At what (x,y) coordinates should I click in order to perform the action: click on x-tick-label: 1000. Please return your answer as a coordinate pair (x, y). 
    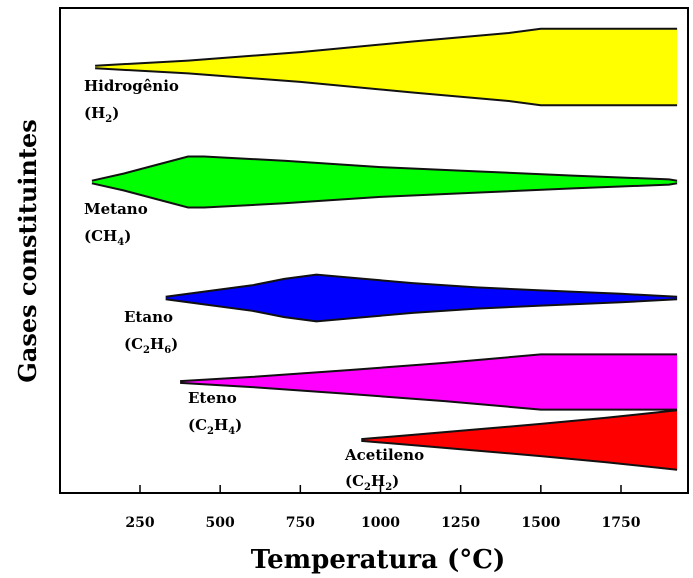
    Looking at the image, I should click on (380, 523).